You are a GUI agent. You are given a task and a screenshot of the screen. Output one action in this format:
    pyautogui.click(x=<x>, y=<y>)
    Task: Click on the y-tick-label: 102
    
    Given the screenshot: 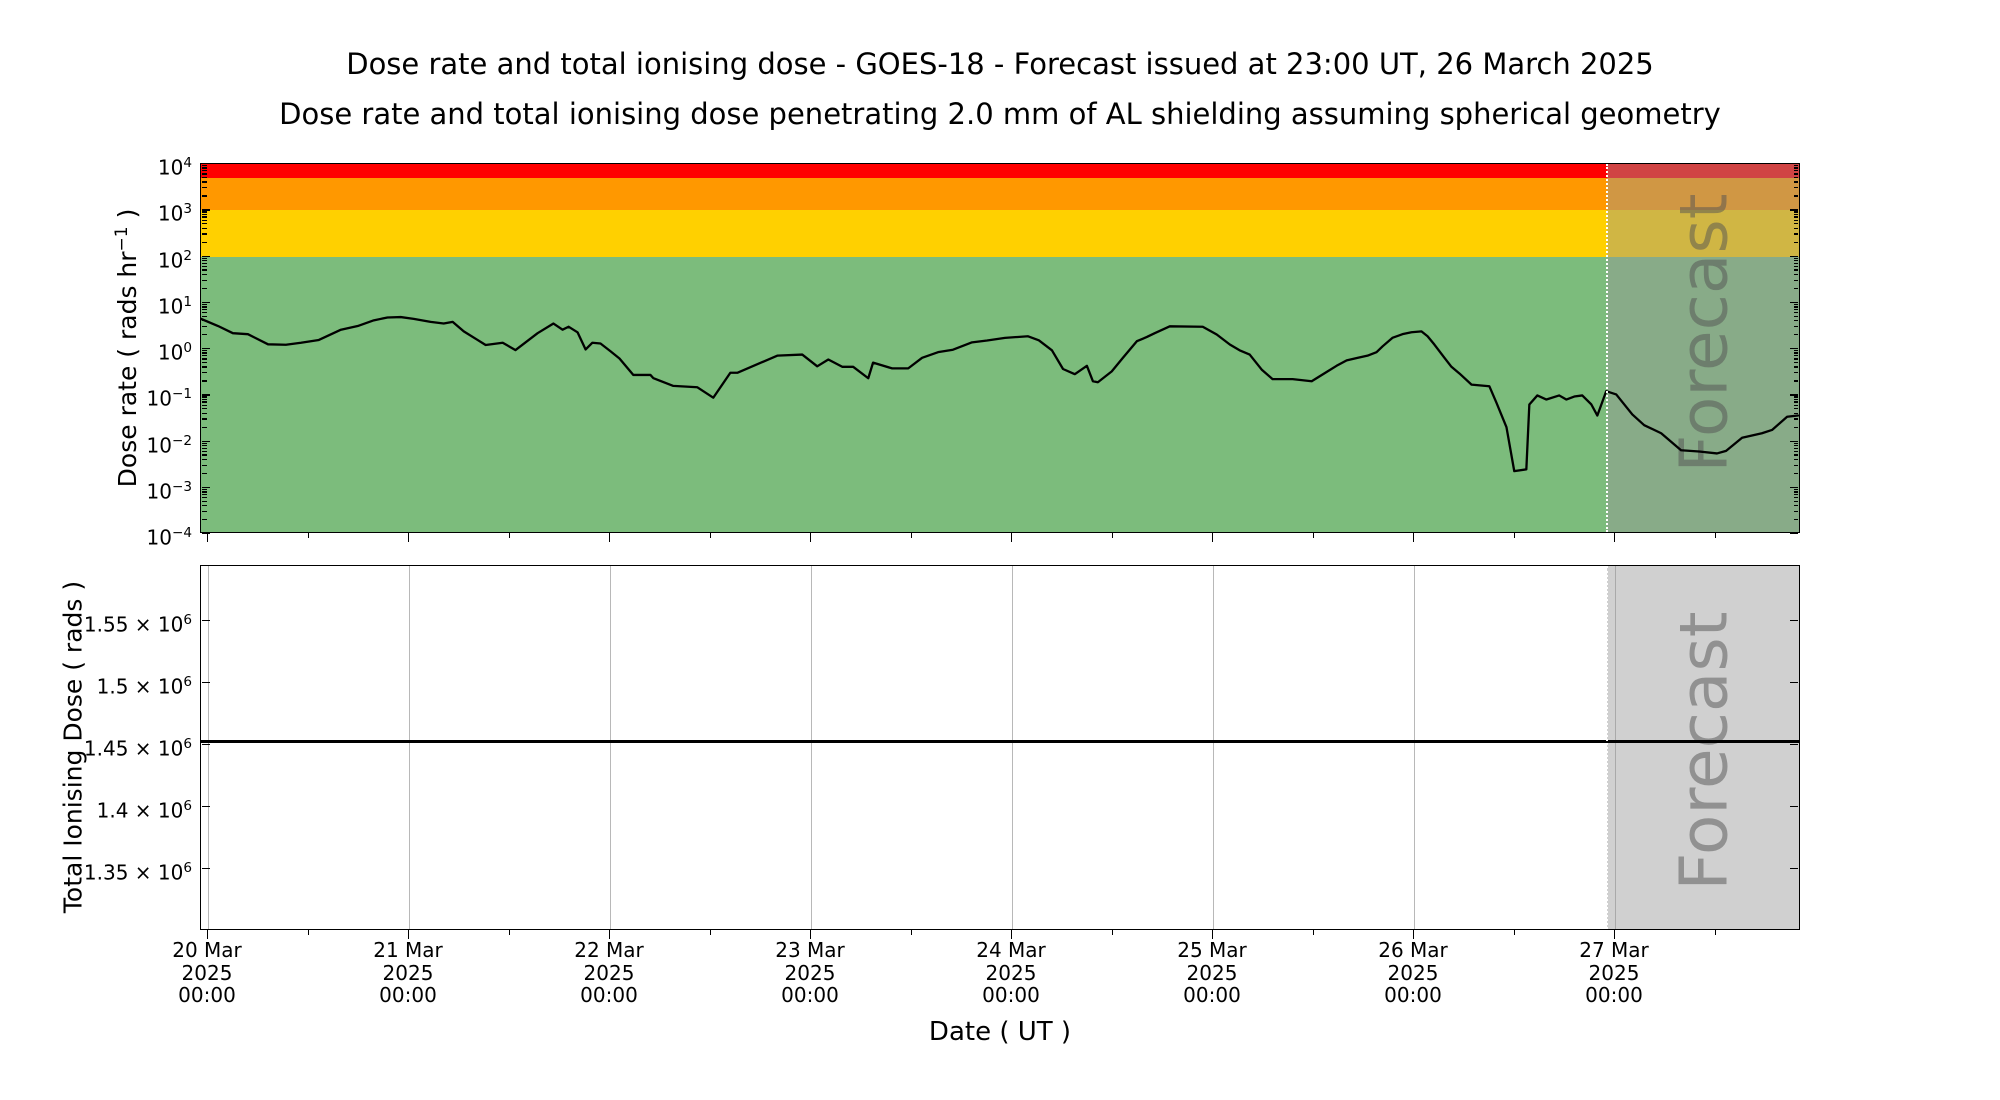 What is the action you would take?
    pyautogui.click(x=174, y=260)
    